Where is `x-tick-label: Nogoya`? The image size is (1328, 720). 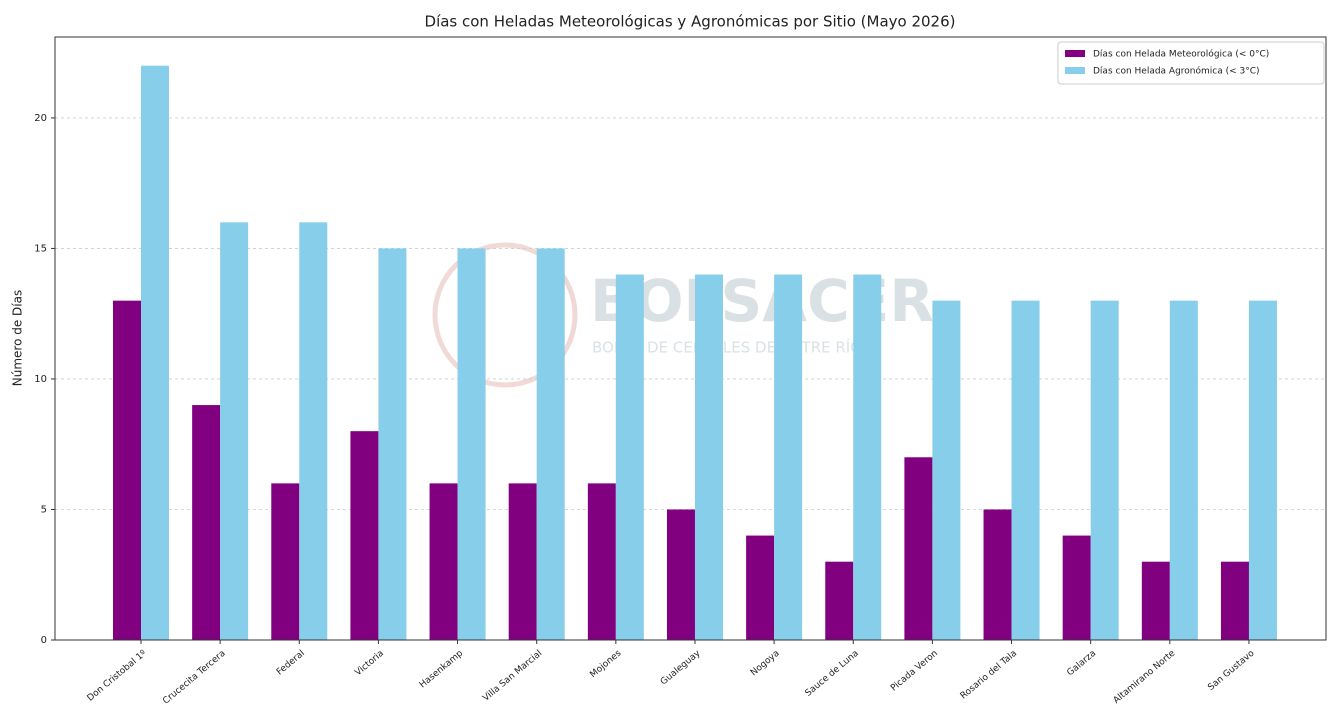 x-tick-label: Nogoya is located at coordinates (765, 664).